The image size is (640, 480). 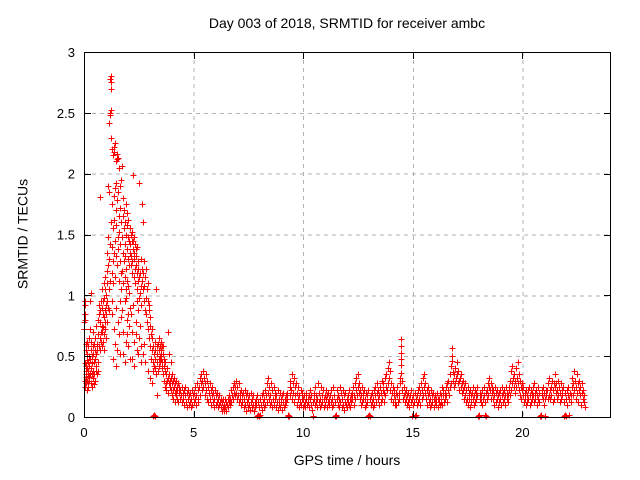 I want to click on x-tick-label: 15, so click(x=413, y=432).